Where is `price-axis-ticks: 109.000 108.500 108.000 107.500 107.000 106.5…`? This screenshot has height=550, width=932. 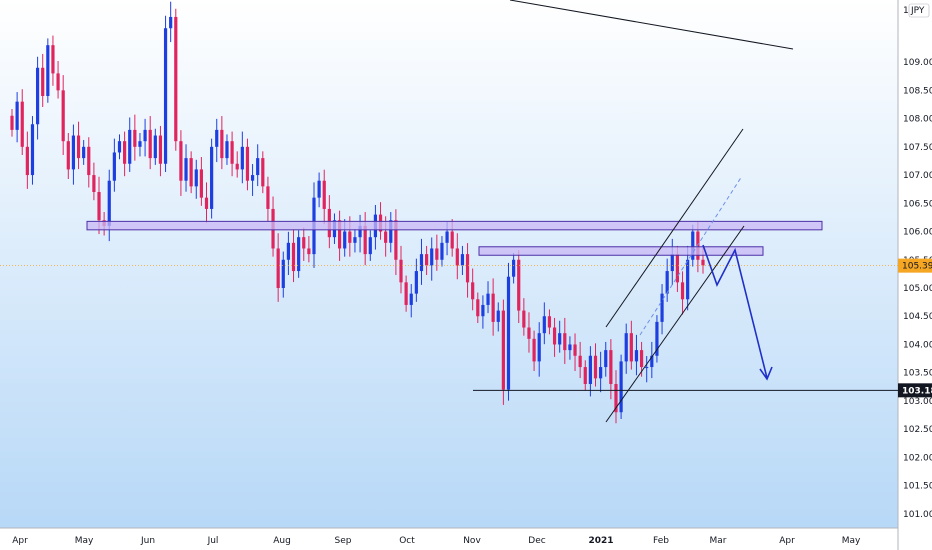
price-axis-ticks: 109.000 108.500 108.000 107.500 107.000 106.5… is located at coordinates (917, 289).